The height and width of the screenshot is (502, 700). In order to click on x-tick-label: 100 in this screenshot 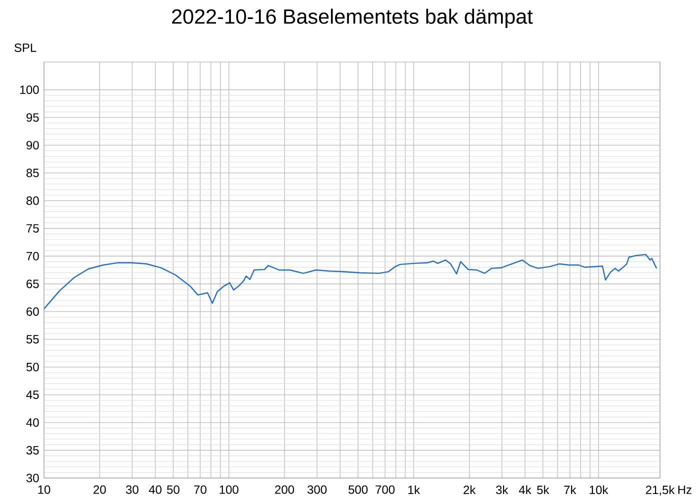, I will do `click(229, 489)`.